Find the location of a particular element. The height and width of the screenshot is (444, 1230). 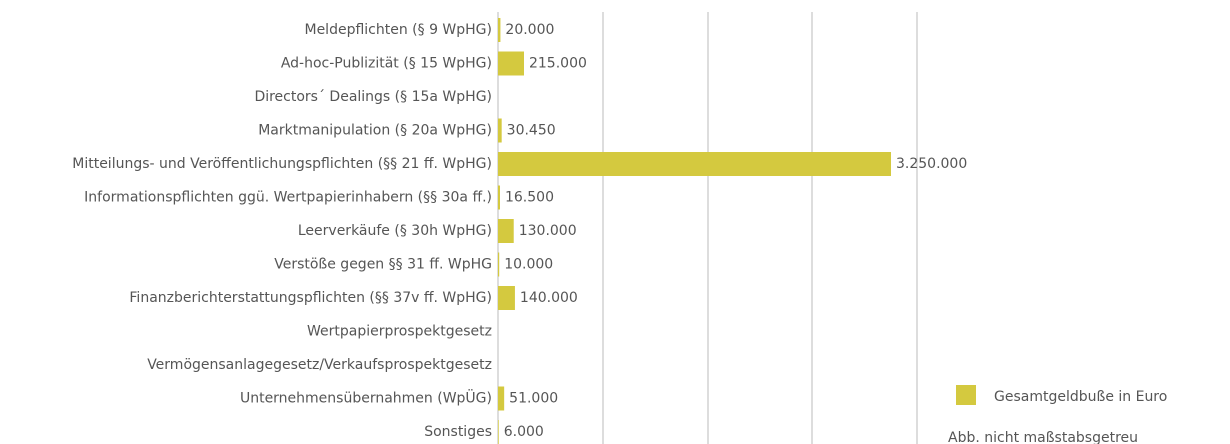

y-tick-label: Sonstiges is located at coordinates (458, 432).